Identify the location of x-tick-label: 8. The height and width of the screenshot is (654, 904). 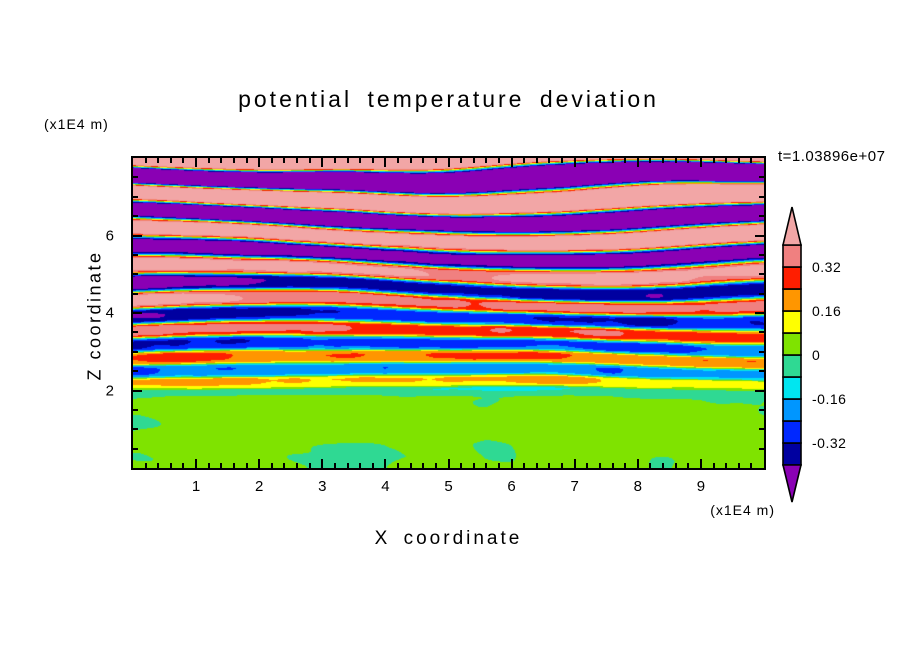
(637, 486).